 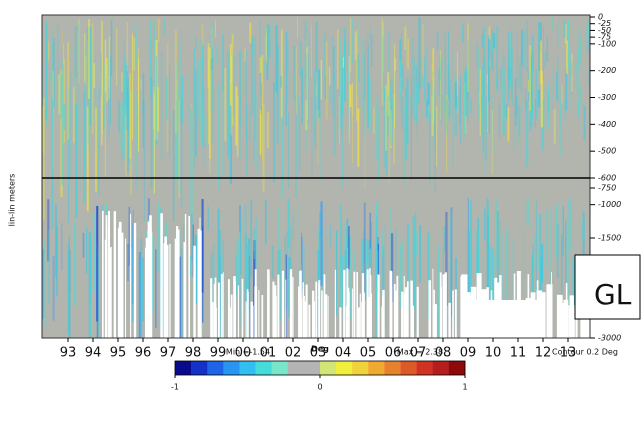 I want to click on colorbar-tick-label: 1, so click(x=464, y=387).